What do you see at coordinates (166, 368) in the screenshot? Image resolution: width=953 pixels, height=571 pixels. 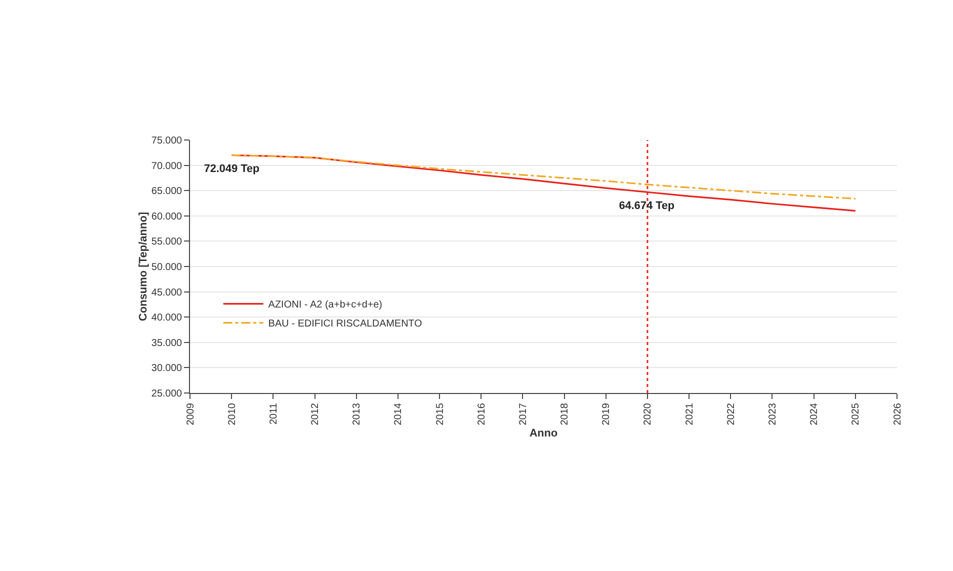 I see `y-tick-label: 30.000` at bounding box center [166, 368].